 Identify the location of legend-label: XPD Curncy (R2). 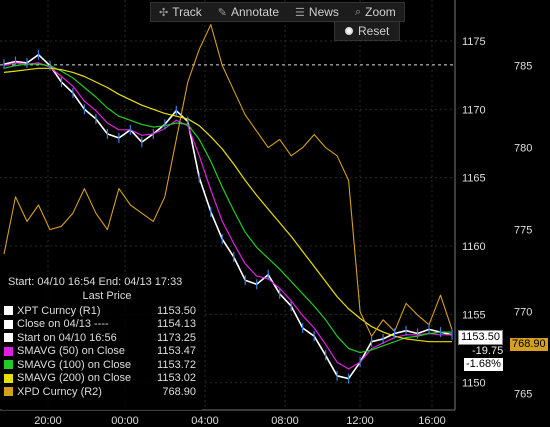
(59, 391).